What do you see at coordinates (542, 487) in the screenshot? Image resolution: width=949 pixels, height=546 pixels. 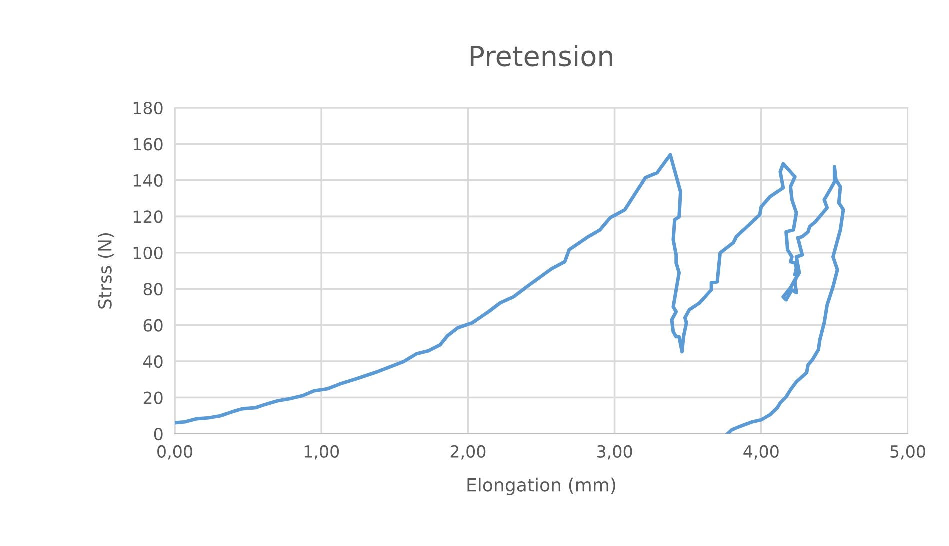 I see `x-axis-title: Elongation (mm)` at bounding box center [542, 487].